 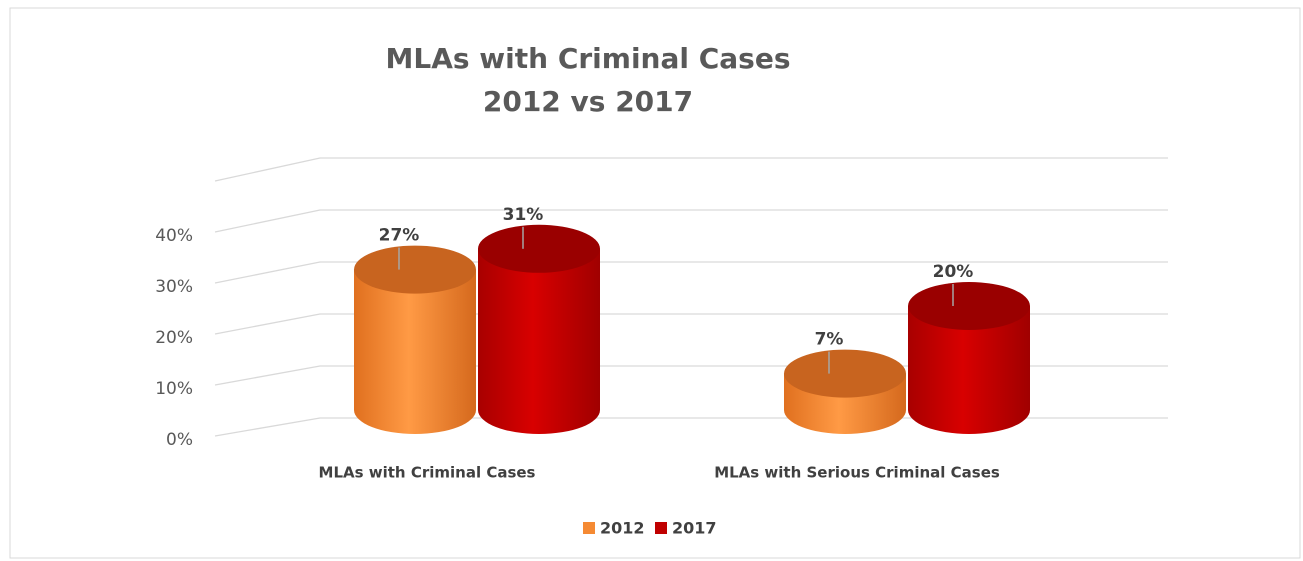 What do you see at coordinates (427, 473) in the screenshot?
I see `x-tick-label: MLAs with Criminal Cases` at bounding box center [427, 473].